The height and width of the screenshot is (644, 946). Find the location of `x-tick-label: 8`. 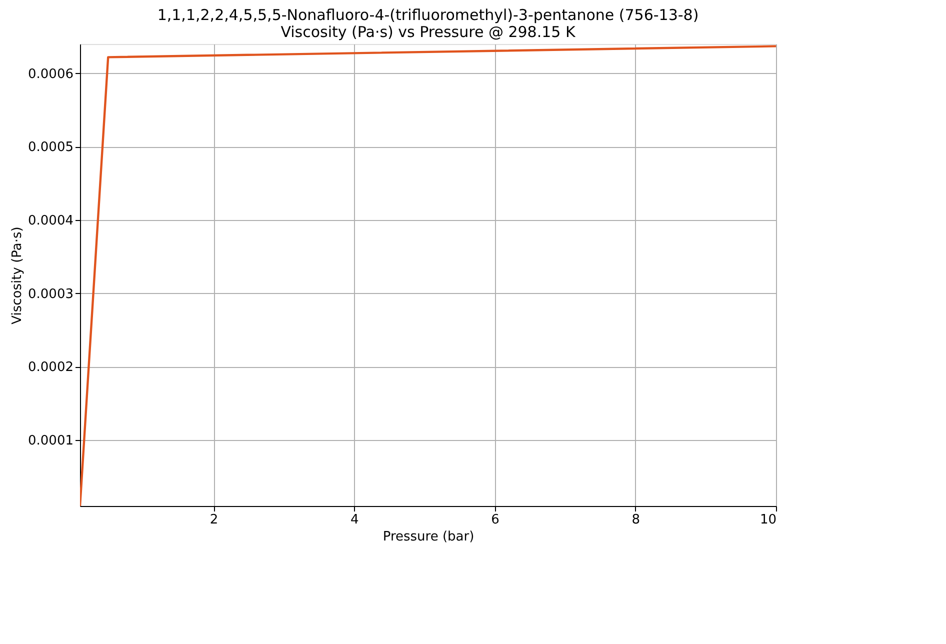

x-tick-label: 8 is located at coordinates (636, 520).